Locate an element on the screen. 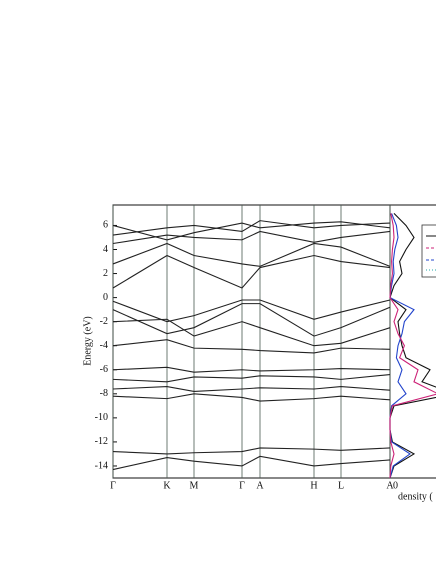 Image resolution: width=436 pixels, height=564 pixels. legend-box is located at coordinates (428, 251).